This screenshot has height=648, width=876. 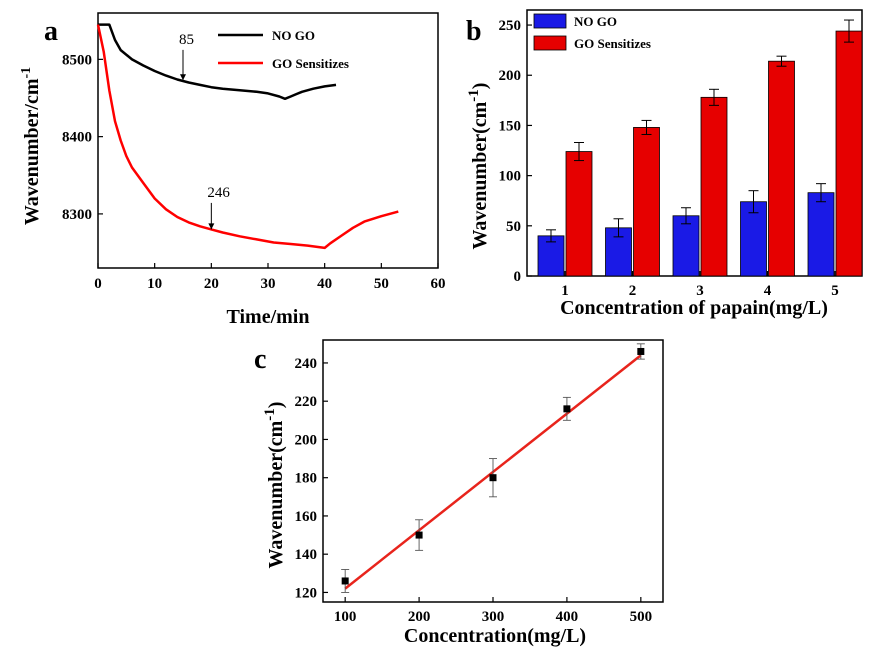 What do you see at coordinates (550, 21) in the screenshot?
I see `legend-swatch-no-go` at bounding box center [550, 21].